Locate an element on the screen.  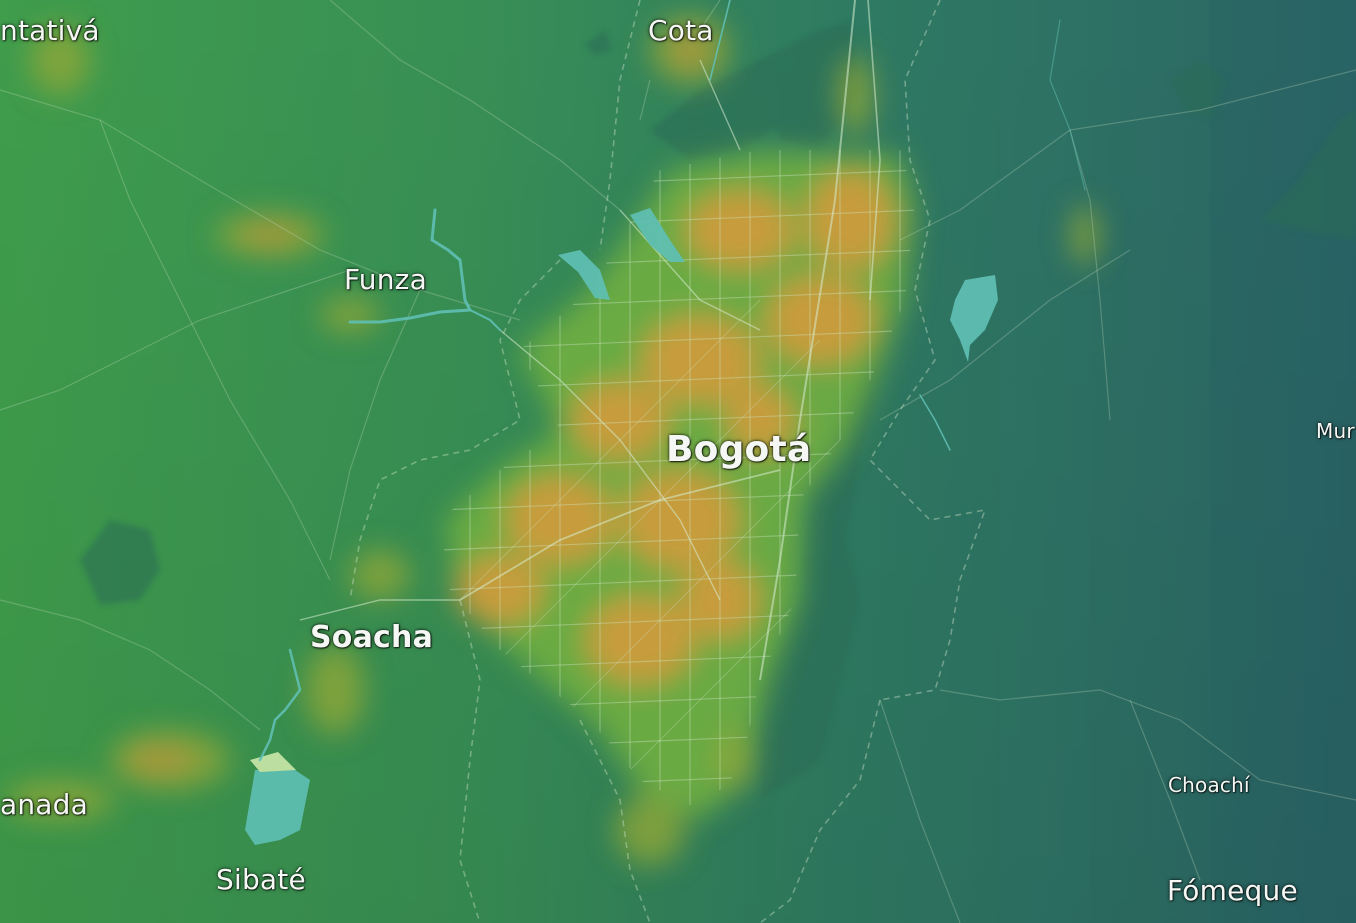
place-label-sibate: Sibaté is located at coordinates (261, 879).